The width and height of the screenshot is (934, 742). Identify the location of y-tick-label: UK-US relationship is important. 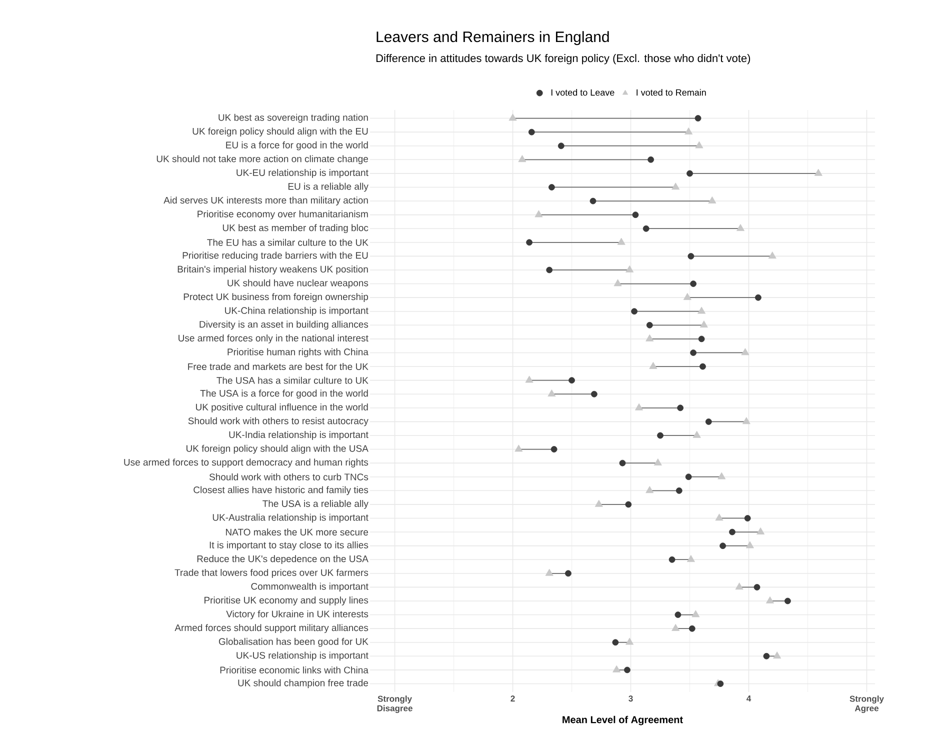
(302, 656).